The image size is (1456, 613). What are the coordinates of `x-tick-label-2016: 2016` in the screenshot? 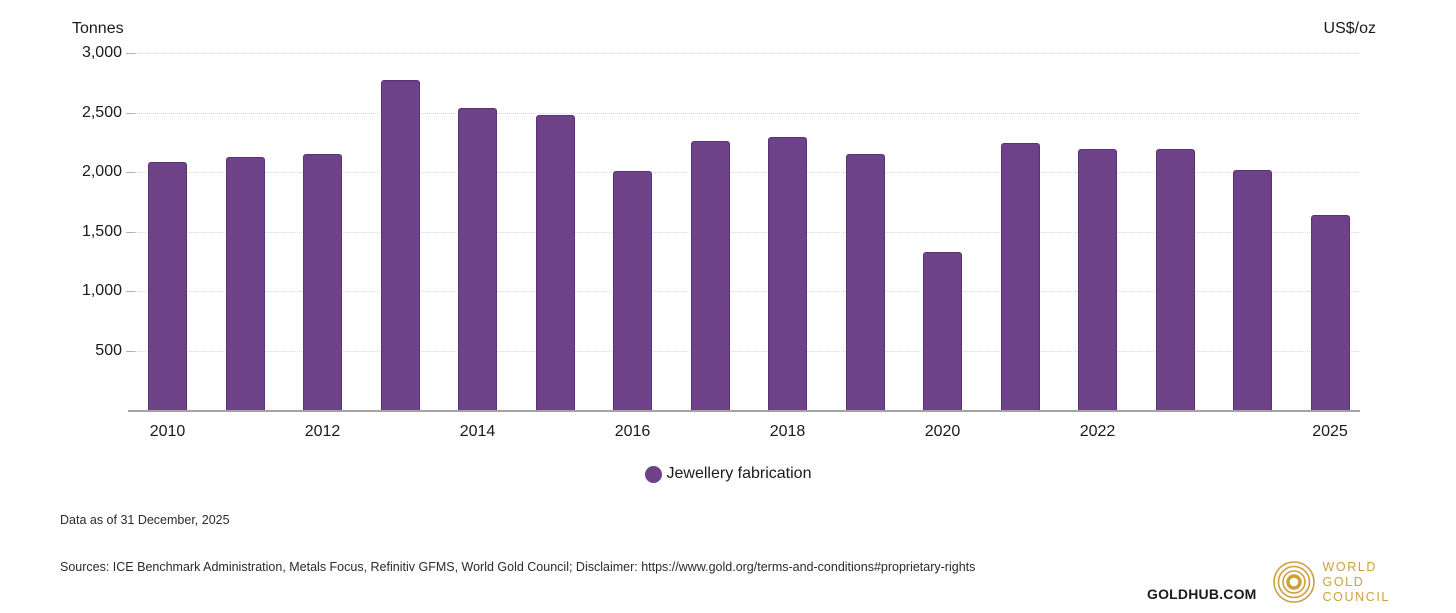 It's located at (632, 431).